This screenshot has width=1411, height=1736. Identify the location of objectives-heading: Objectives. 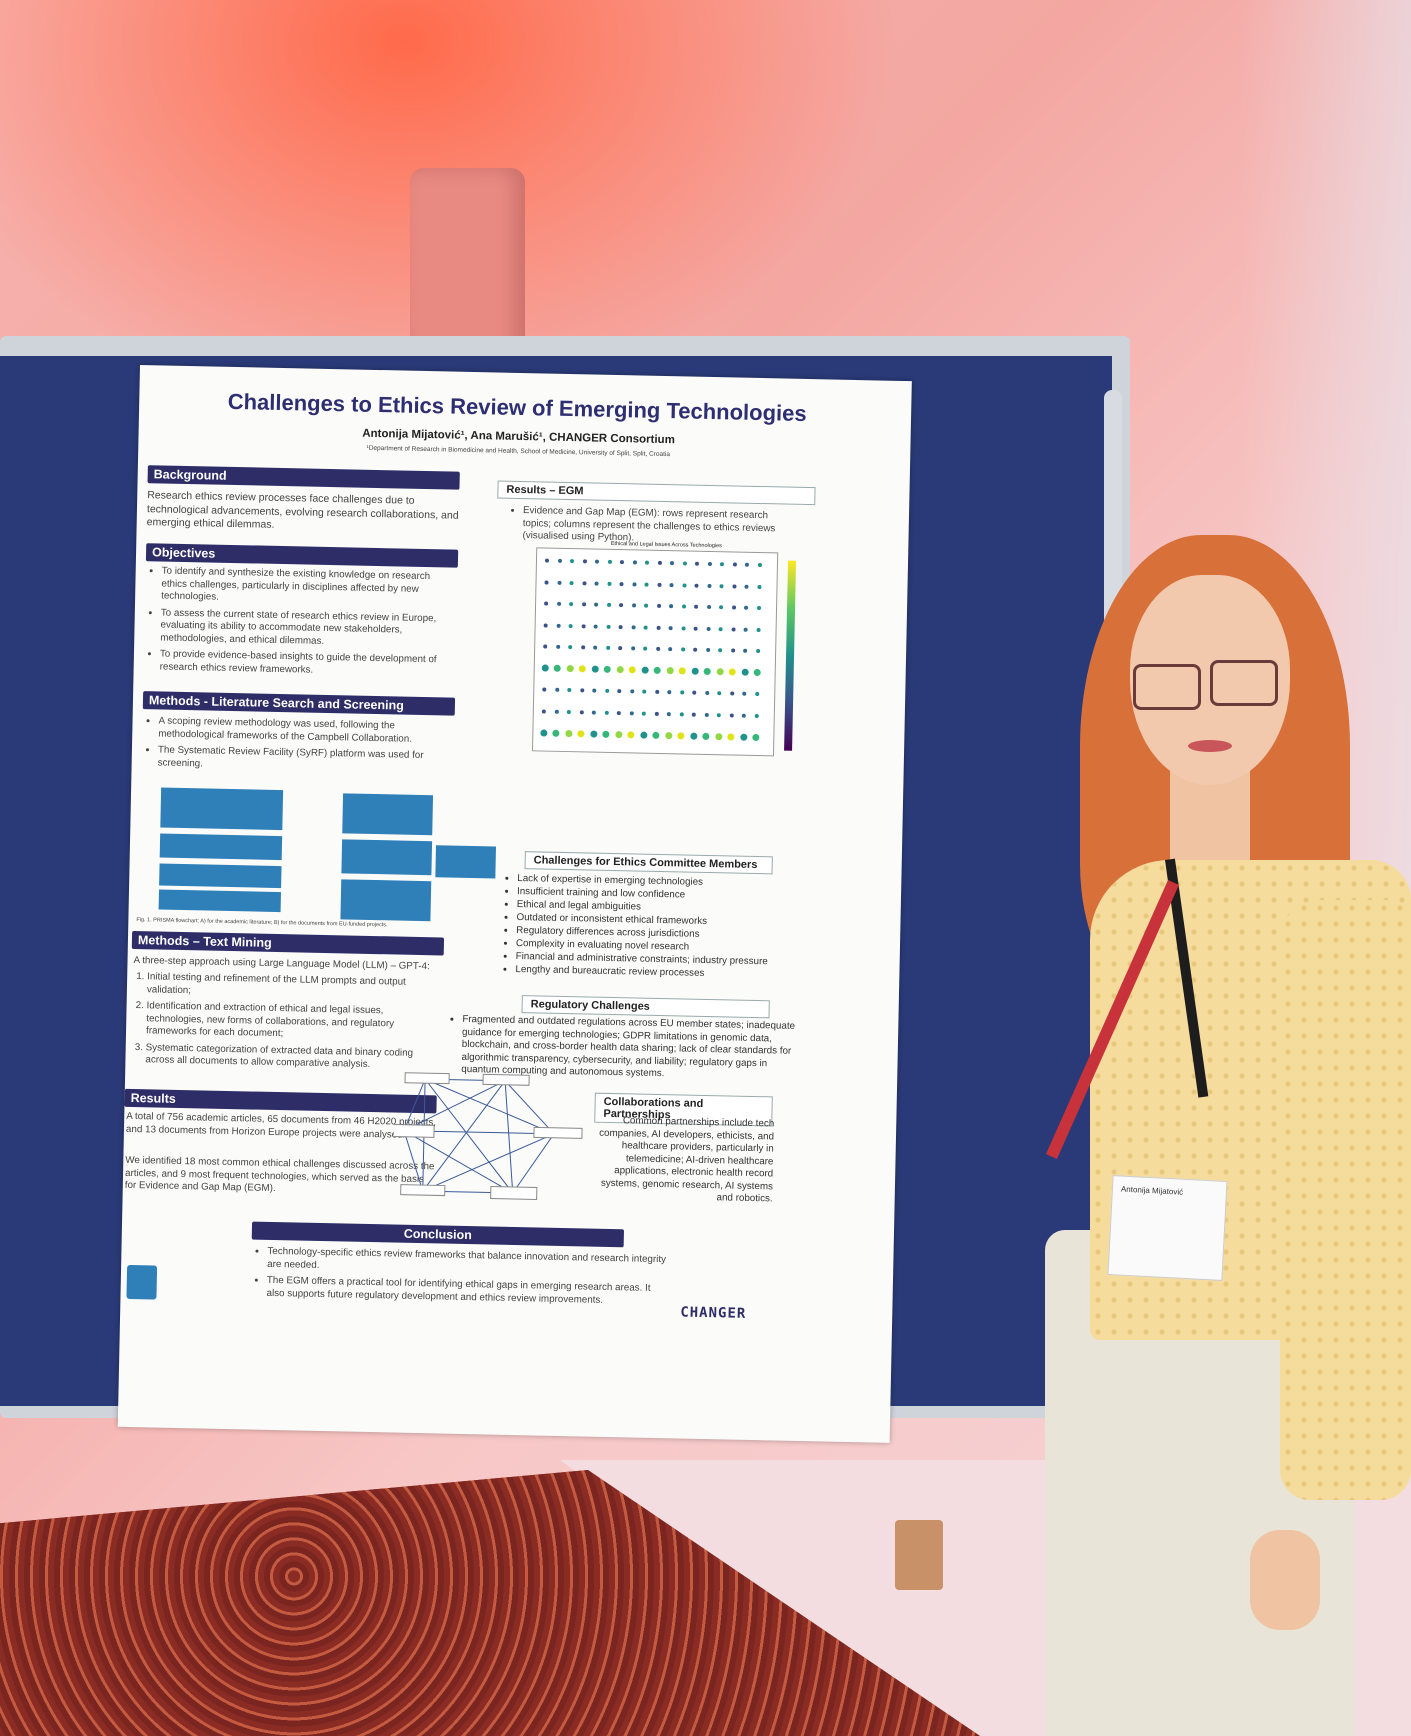
(302, 555).